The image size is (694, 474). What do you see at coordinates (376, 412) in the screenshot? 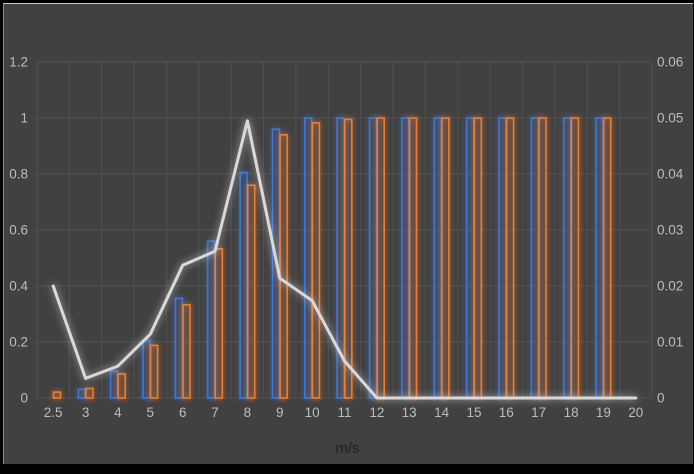
I see `x-axis-tick-label: 12` at bounding box center [376, 412].